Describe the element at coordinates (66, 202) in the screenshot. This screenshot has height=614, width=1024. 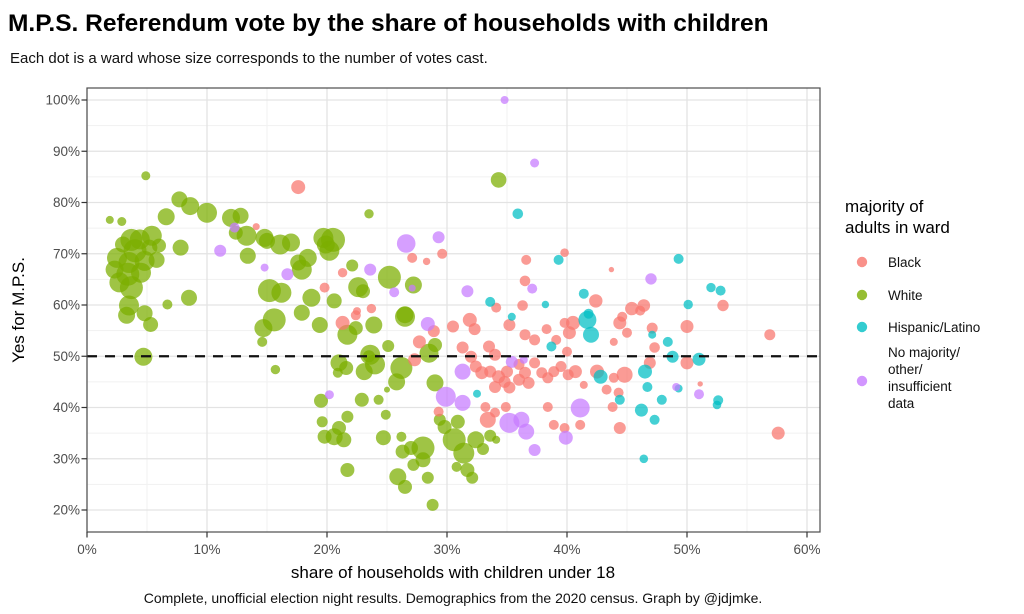
I see `y-tick-label: 80%` at that location.